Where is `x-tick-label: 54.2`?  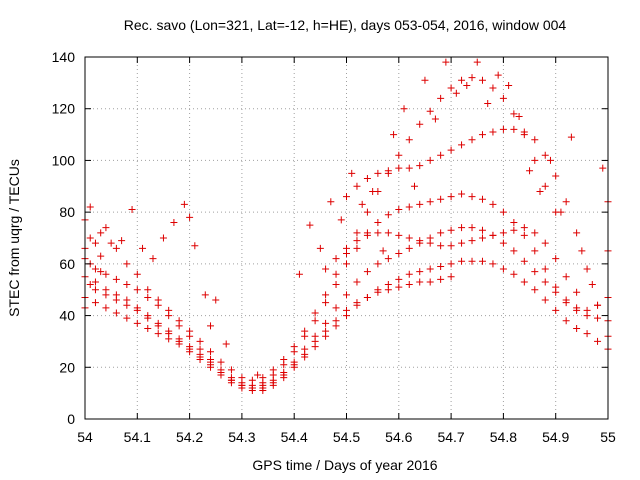
x-tick-label: 54.2 is located at coordinates (189, 437).